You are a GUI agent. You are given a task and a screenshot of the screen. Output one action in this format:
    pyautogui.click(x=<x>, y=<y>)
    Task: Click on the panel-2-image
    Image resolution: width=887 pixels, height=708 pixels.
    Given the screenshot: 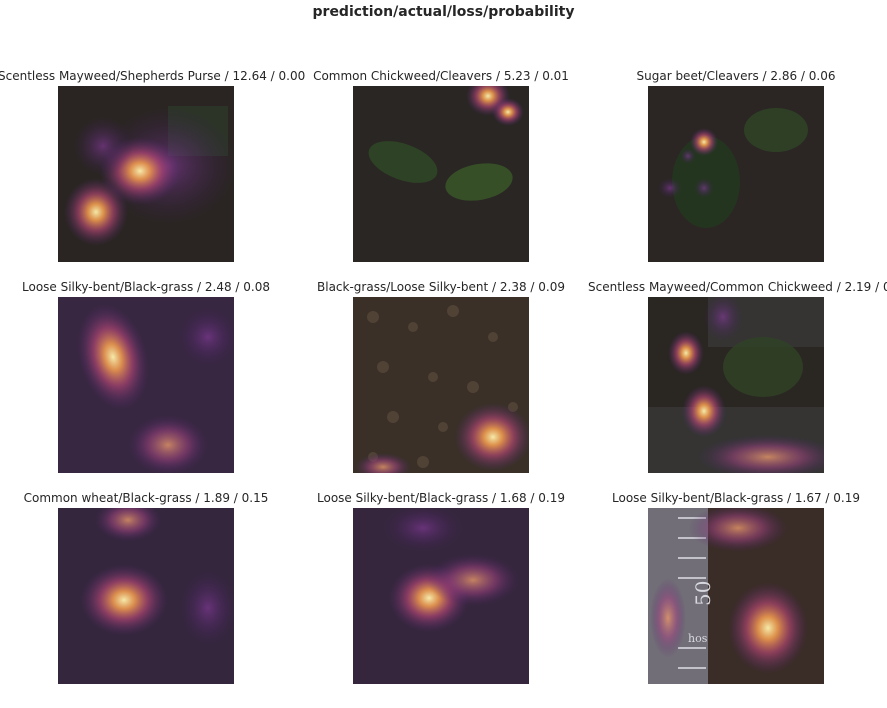 What is the action you would take?
    pyautogui.click(x=441, y=174)
    